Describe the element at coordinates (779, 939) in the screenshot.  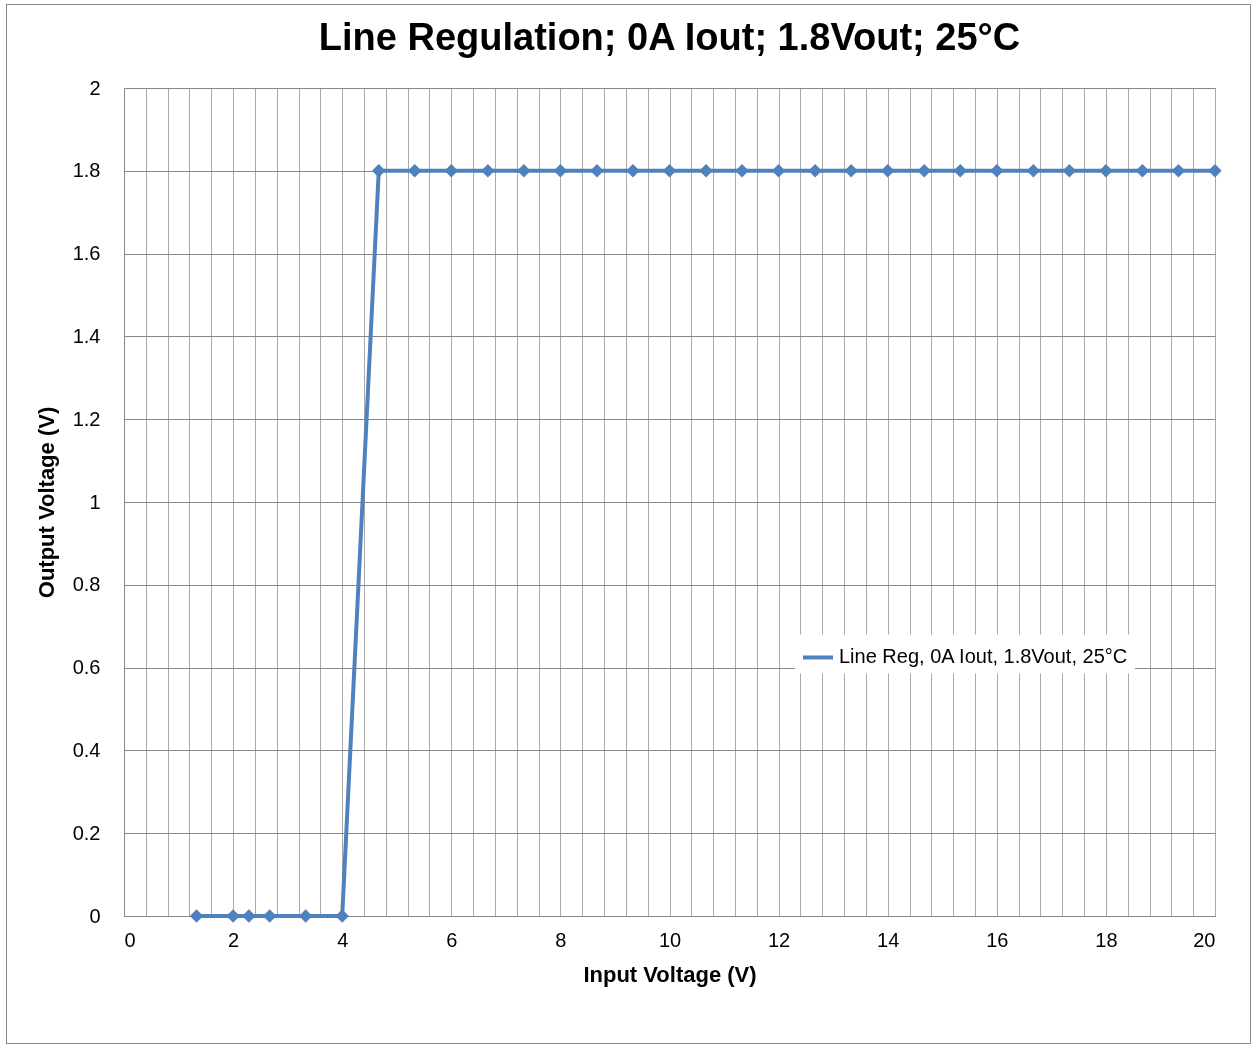
I see `x-tick-label: 12` at that location.